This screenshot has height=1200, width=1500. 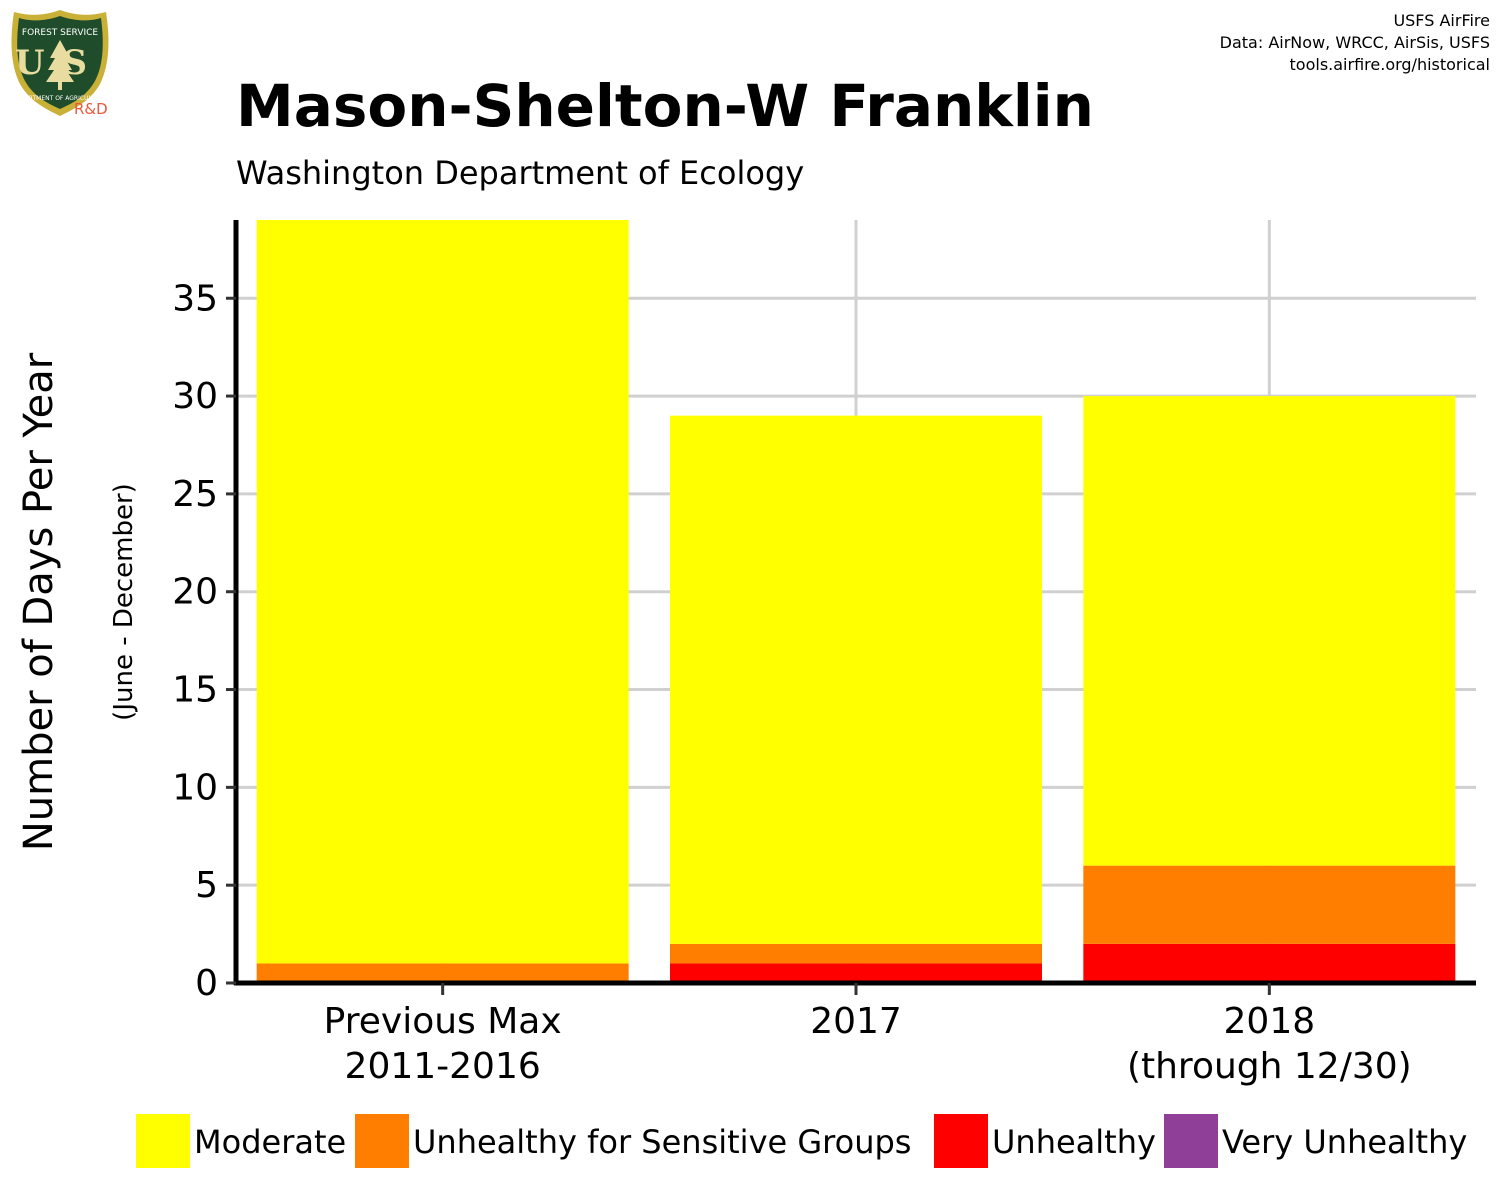 What do you see at coordinates (1074, 1142) in the screenshot?
I see `legend-label: Unhealthy` at bounding box center [1074, 1142].